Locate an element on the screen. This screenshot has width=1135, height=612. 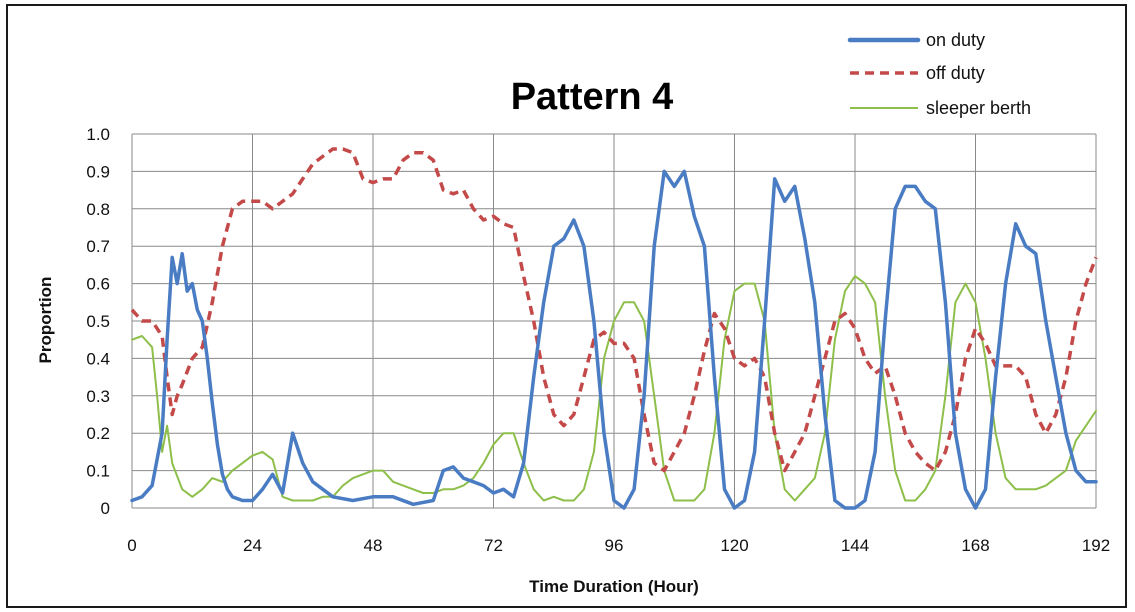
legend-label: off duty is located at coordinates (955, 73).